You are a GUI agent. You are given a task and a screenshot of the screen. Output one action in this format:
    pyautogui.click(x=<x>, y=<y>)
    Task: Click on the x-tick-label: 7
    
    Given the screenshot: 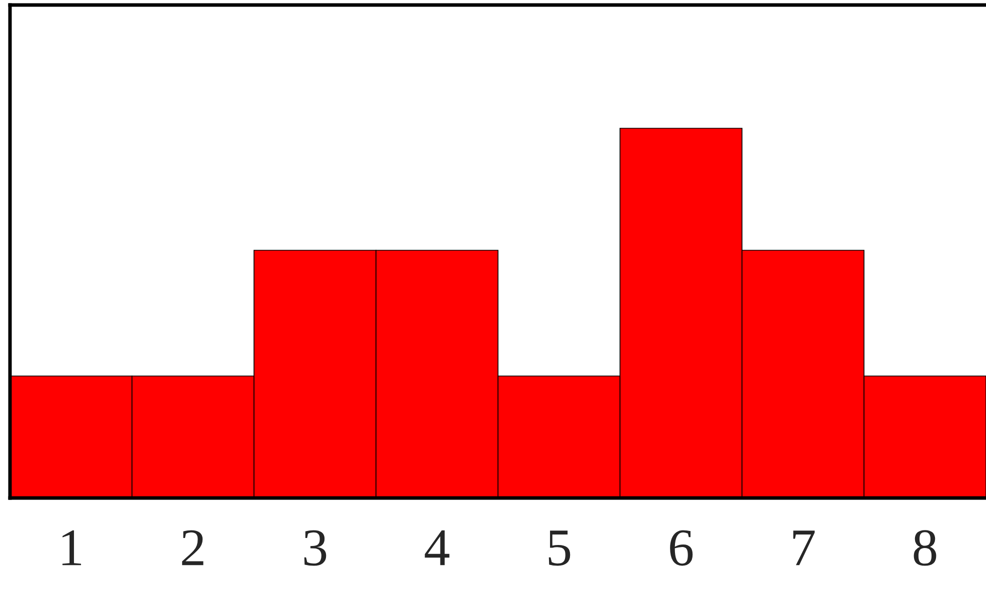 What is the action you would take?
    pyautogui.click(x=804, y=548)
    